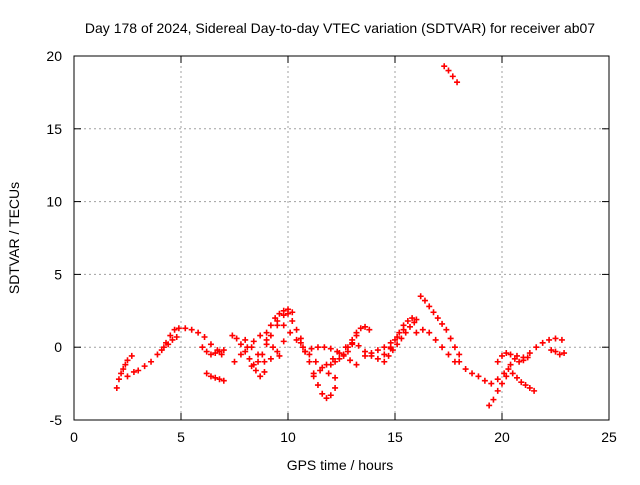 The height and width of the screenshot is (485, 640). What do you see at coordinates (288, 437) in the screenshot?
I see `x-tick-label: 10` at bounding box center [288, 437].